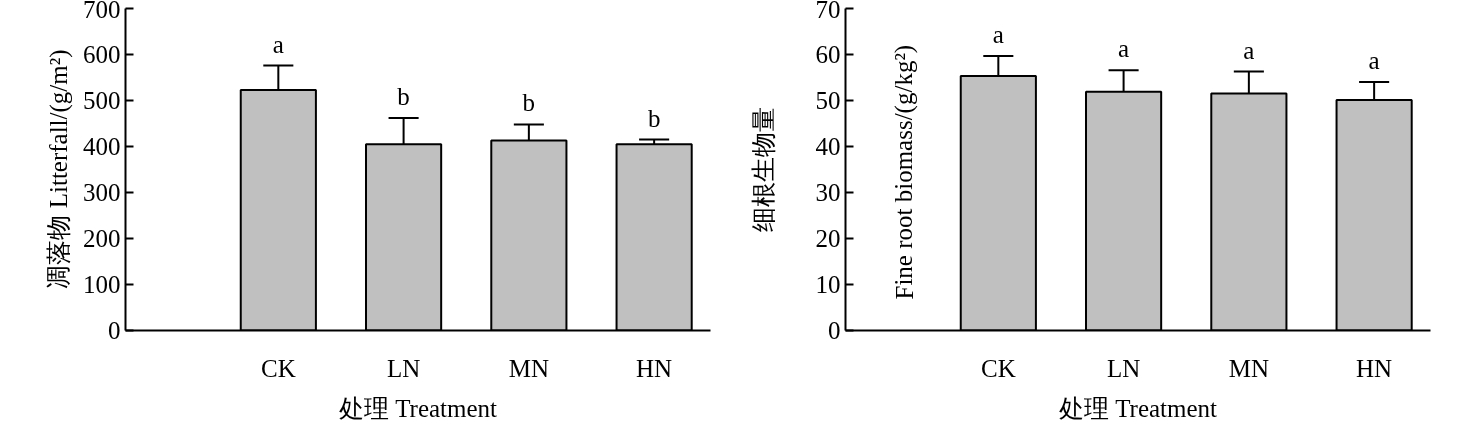 This screenshot has width=1463, height=433. Describe the element at coordinates (59, 169) in the screenshot. I see `y-axis-title: 凋落物 Litterfall/(g/m²)` at that location.